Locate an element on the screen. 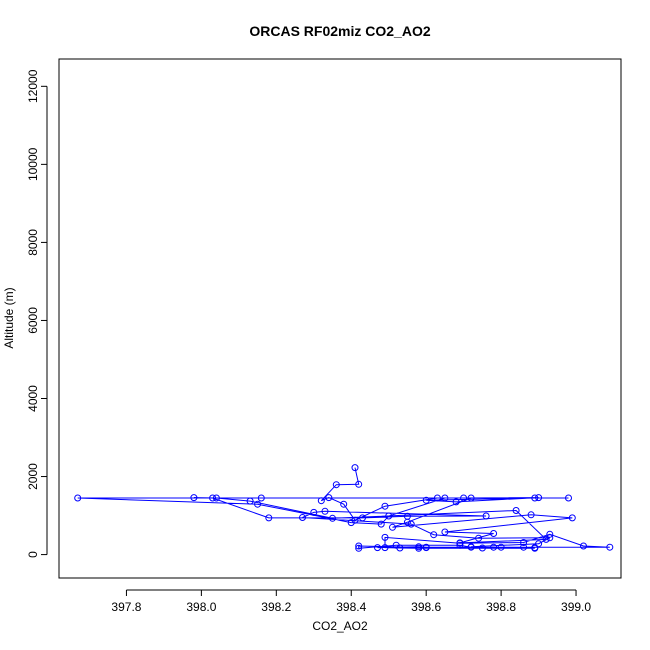 This screenshot has width=650, height=650. x-tick-label: 398.0 is located at coordinates (201, 607).